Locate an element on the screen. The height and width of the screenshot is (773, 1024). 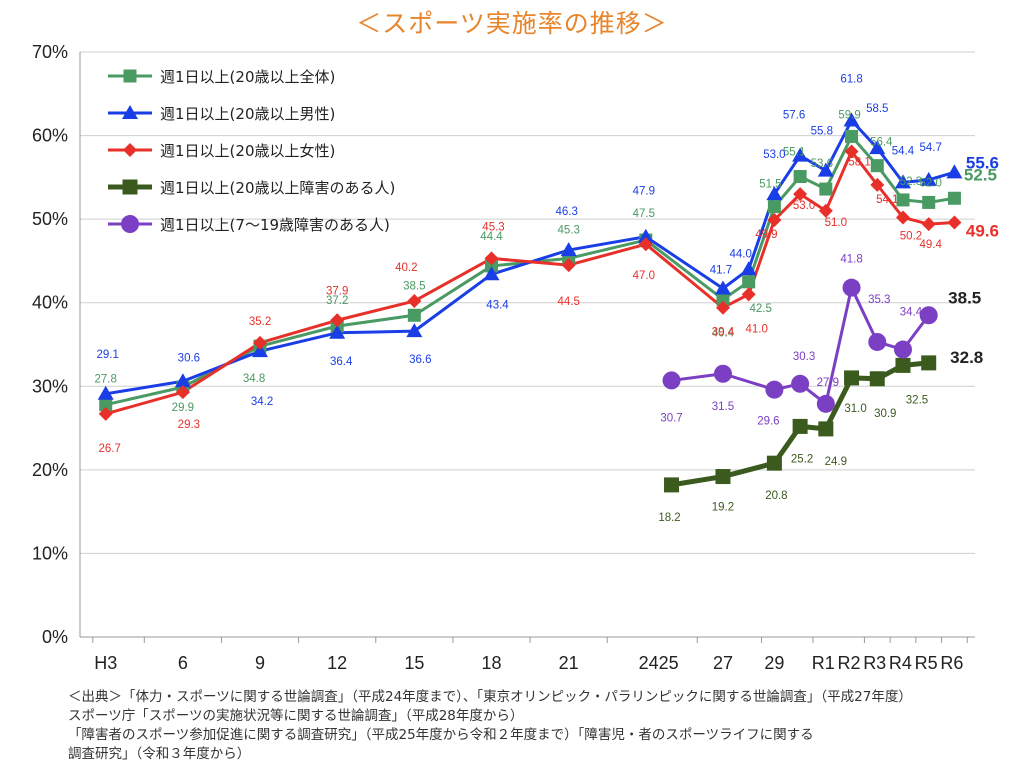
y-tick-label: 40% is located at coordinates (50, 303).